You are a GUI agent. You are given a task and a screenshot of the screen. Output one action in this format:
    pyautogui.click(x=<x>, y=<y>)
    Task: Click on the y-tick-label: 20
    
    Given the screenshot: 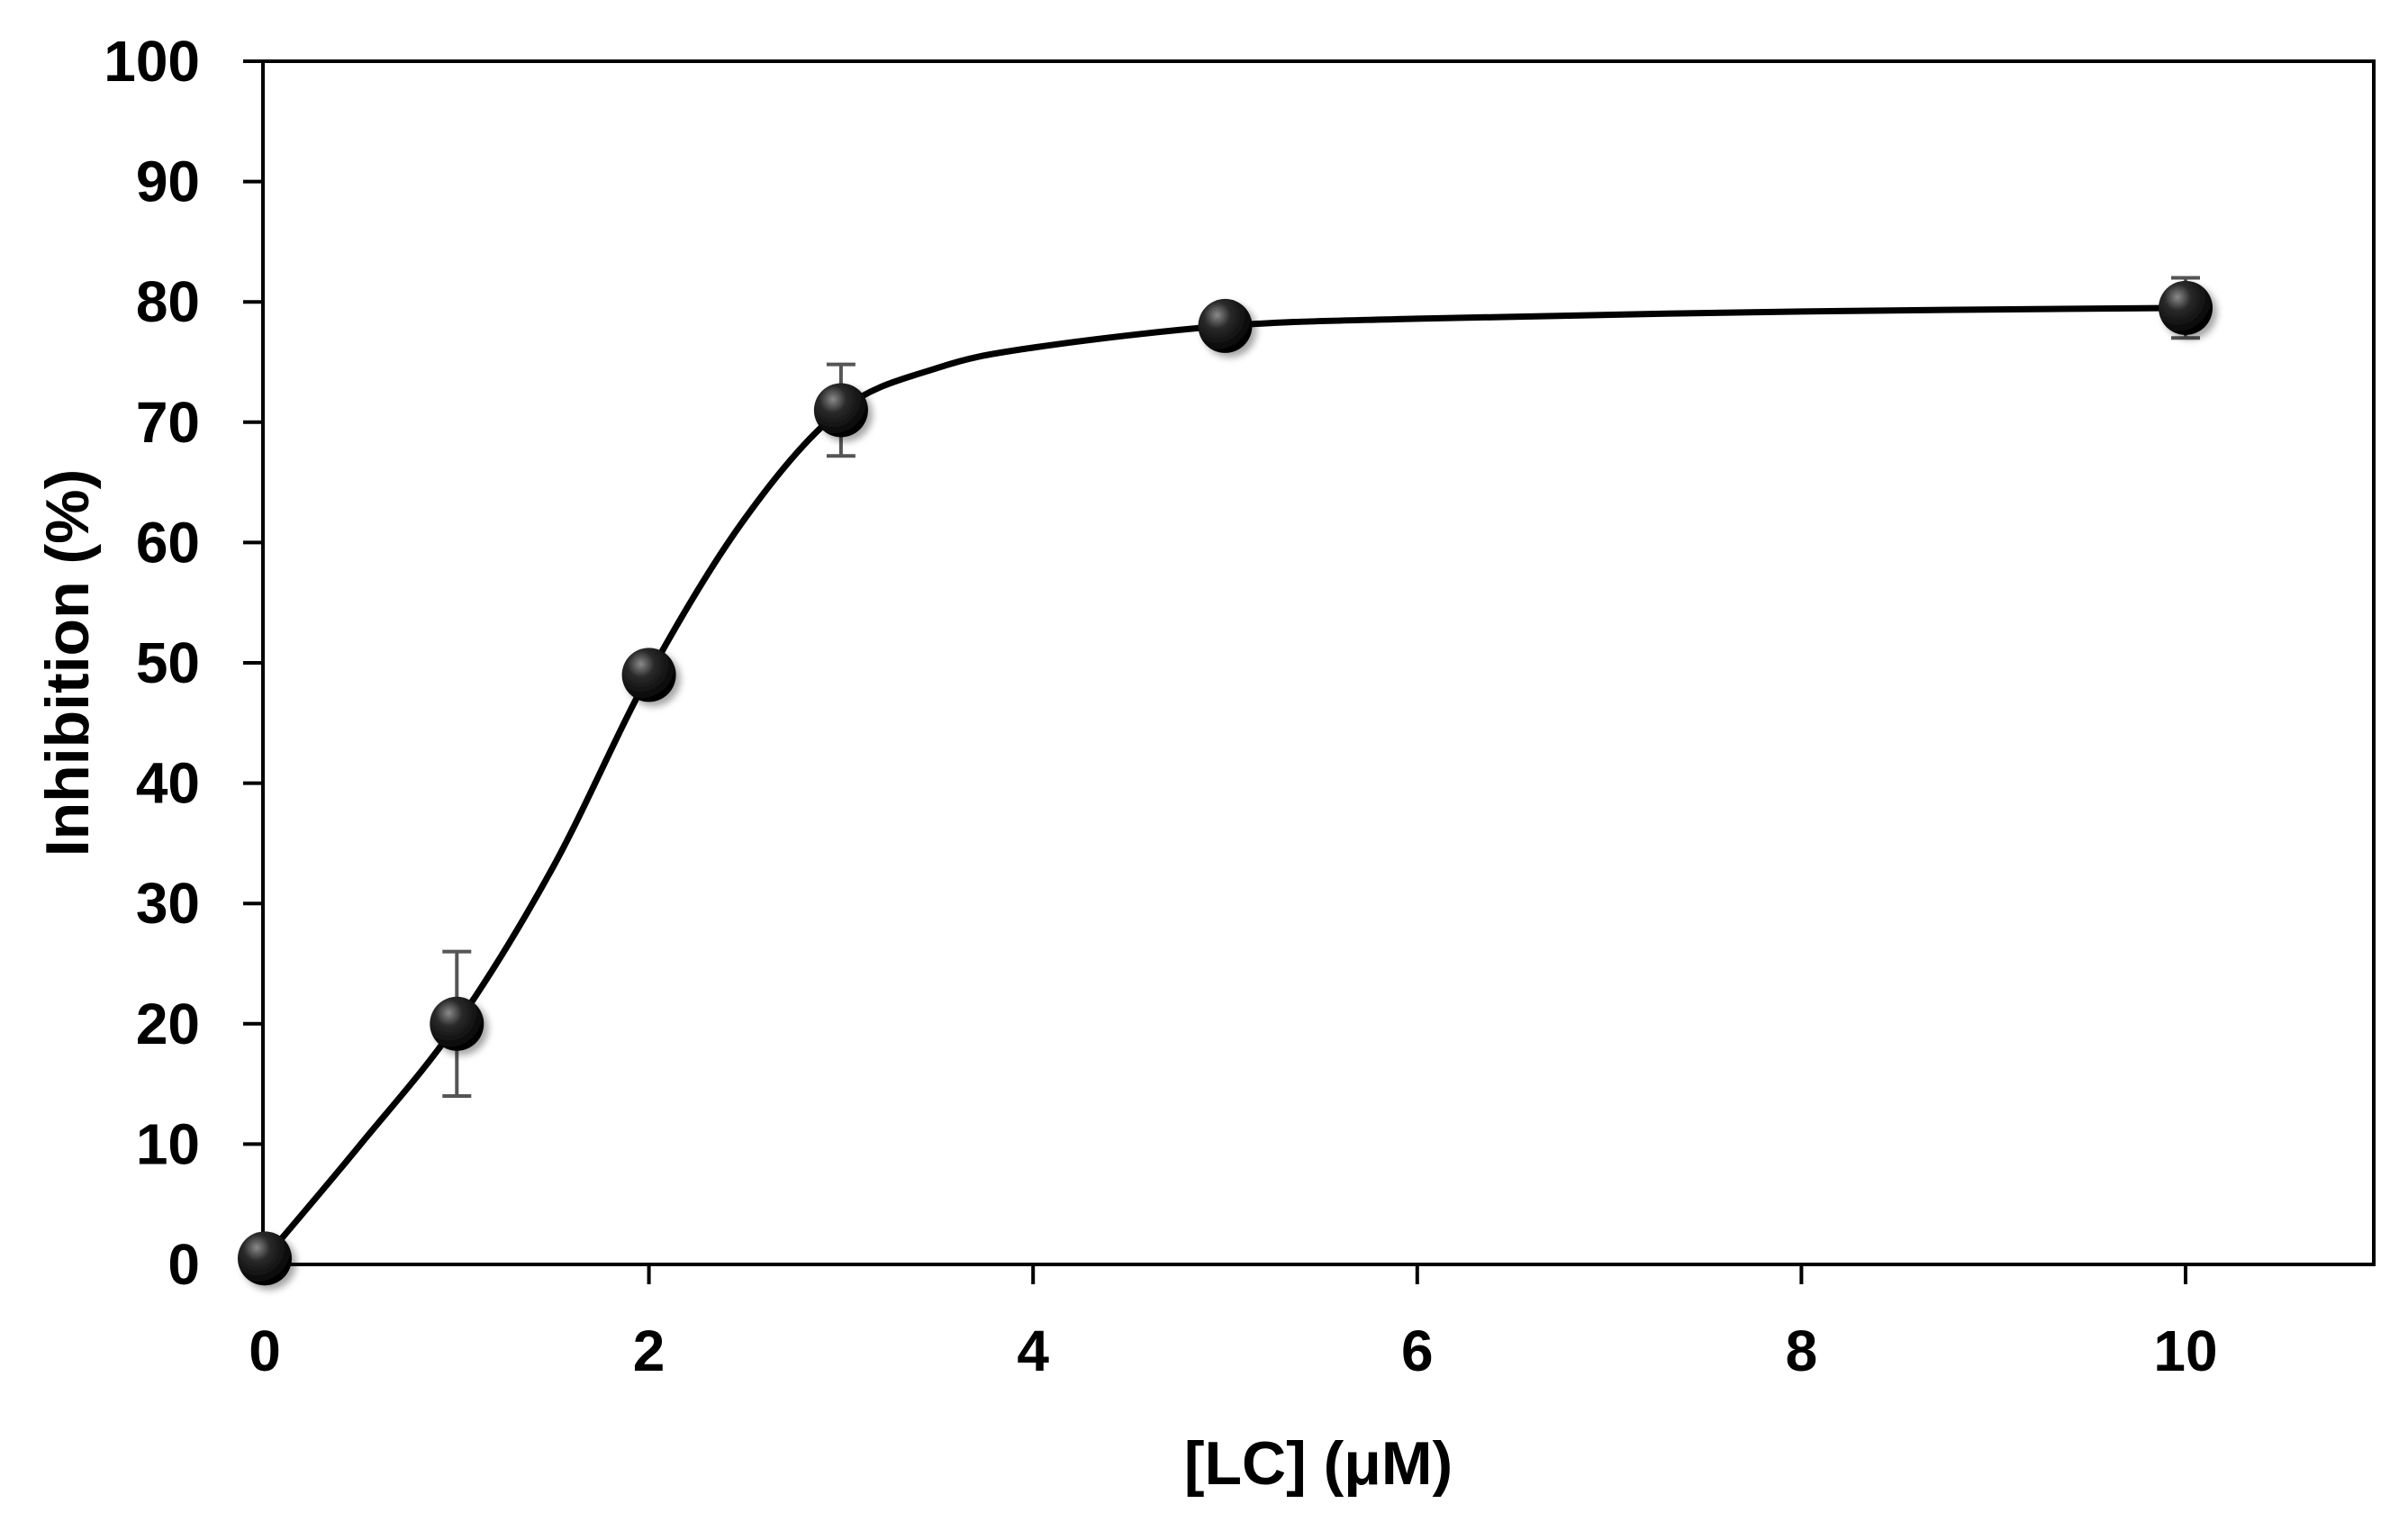 What is the action you would take?
    pyautogui.click(x=168, y=1024)
    